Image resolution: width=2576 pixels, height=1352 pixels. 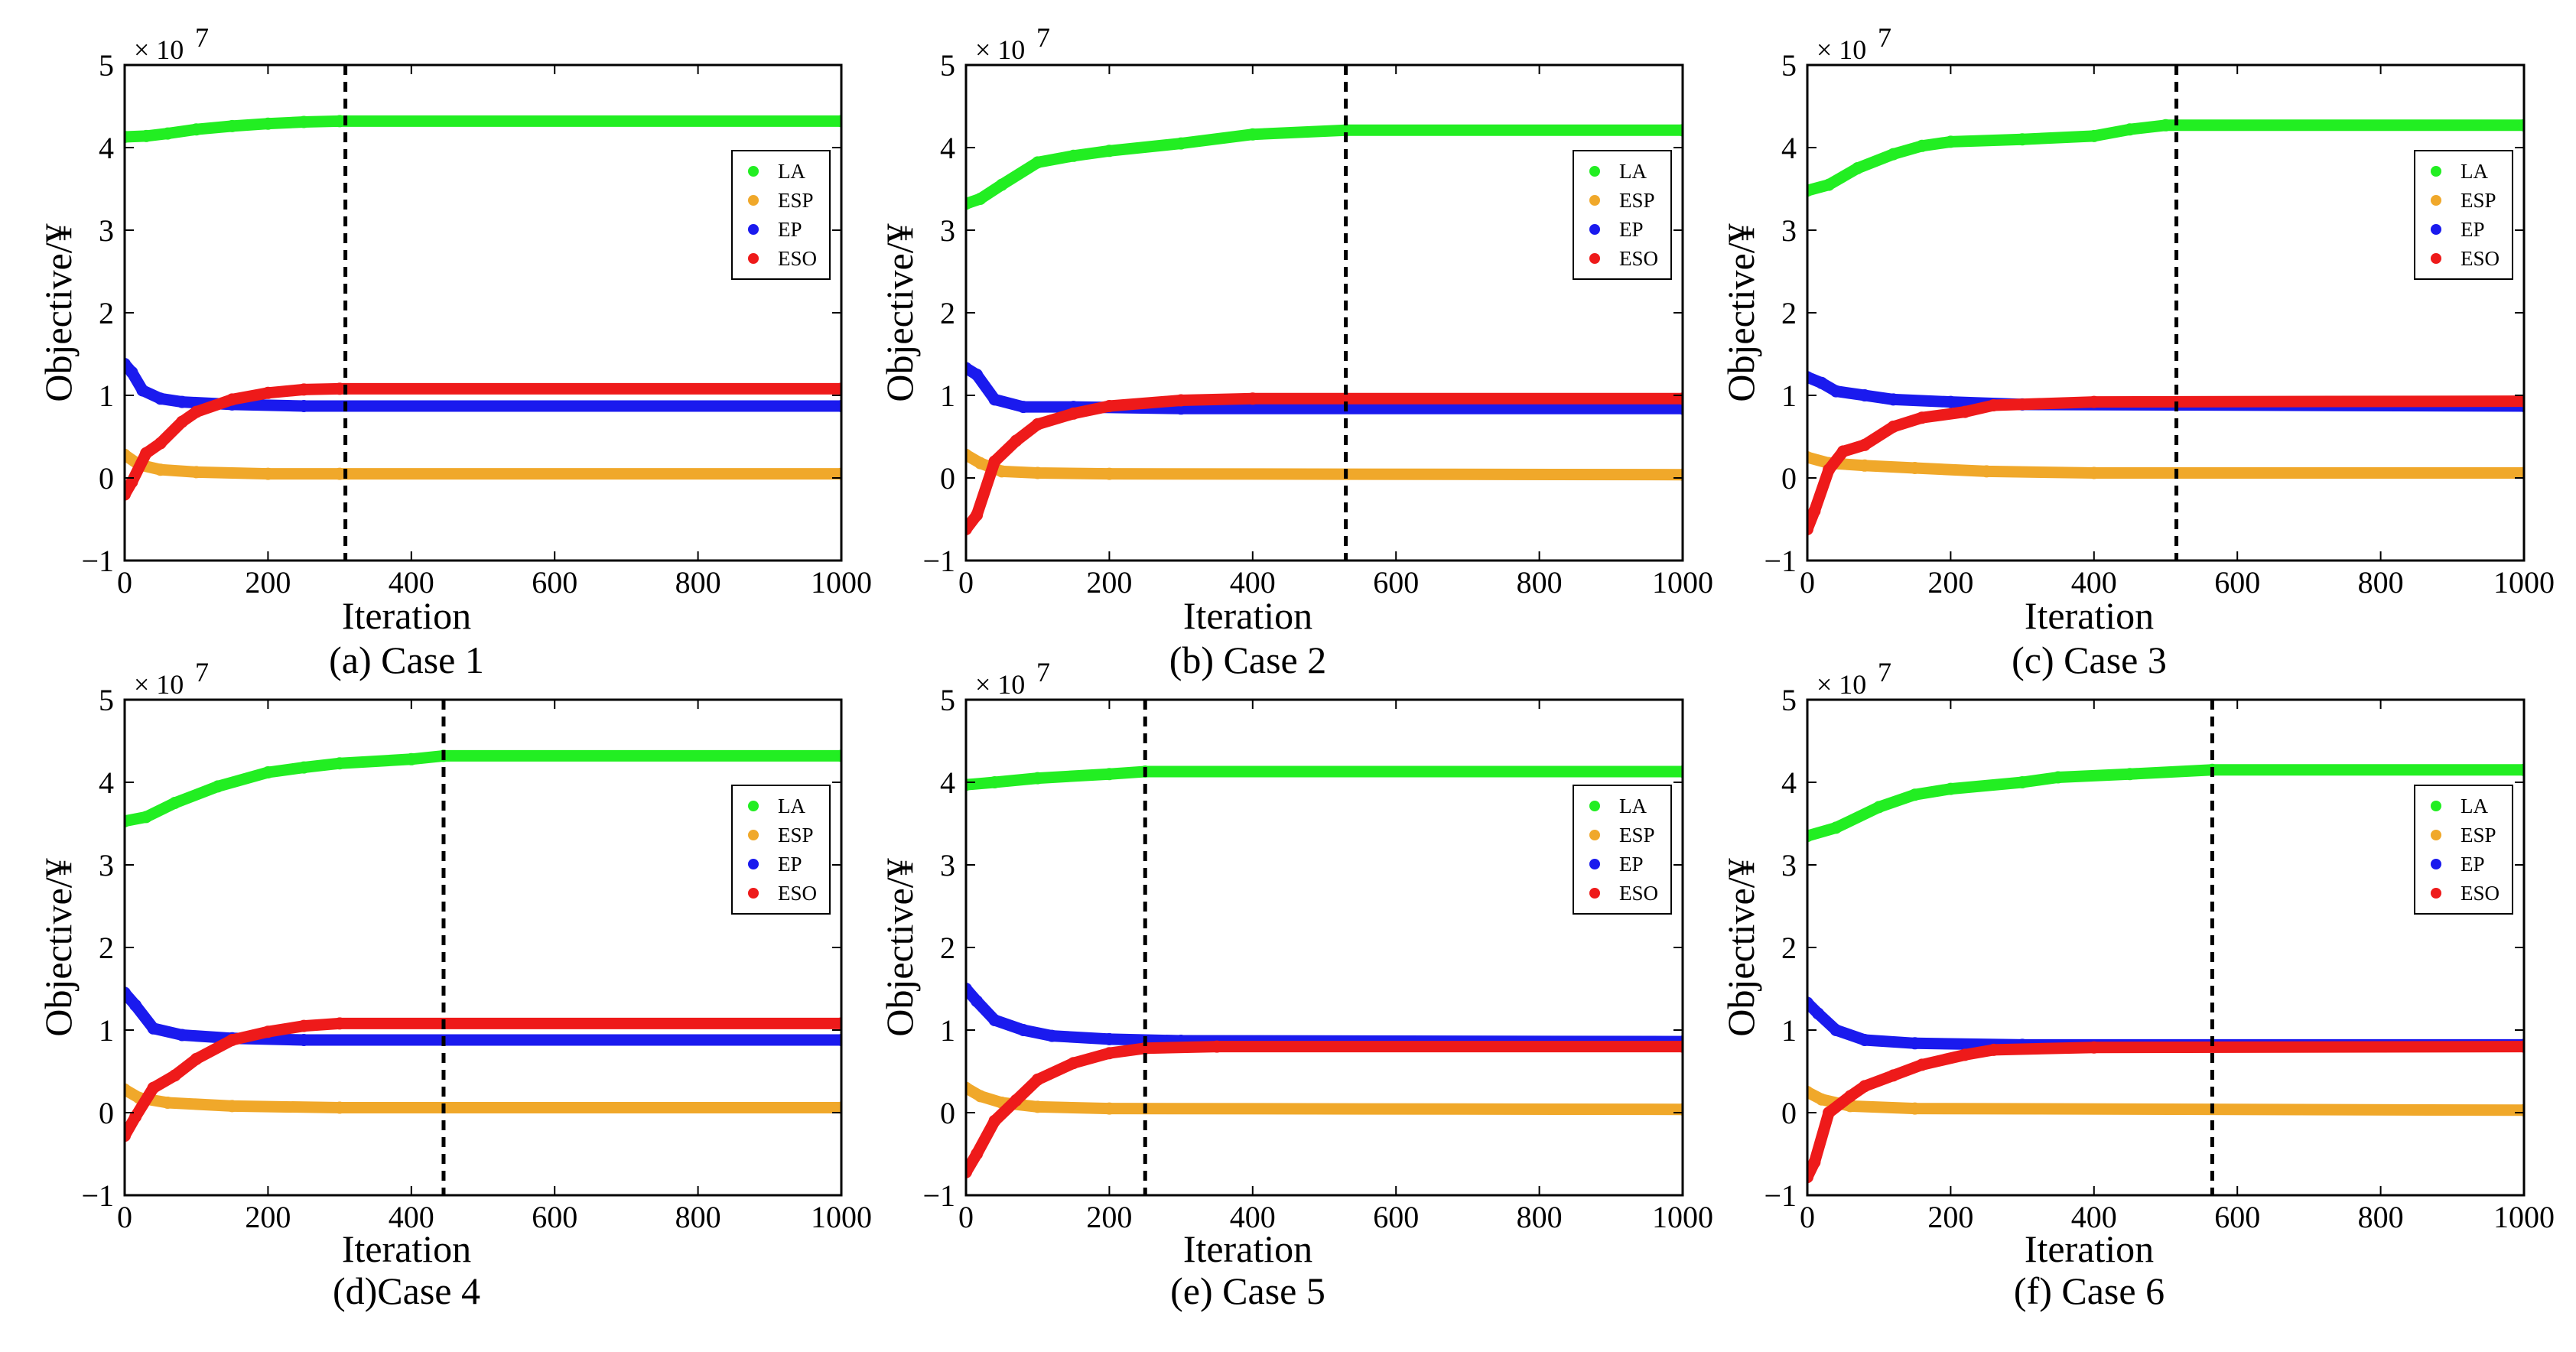 I want to click on y-tick-label: 4, so click(x=1789, y=148).